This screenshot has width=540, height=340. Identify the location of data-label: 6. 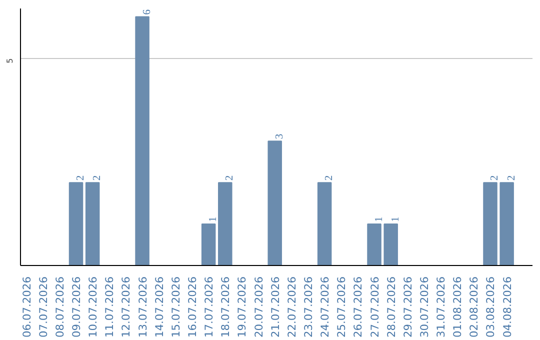
(147, 11).